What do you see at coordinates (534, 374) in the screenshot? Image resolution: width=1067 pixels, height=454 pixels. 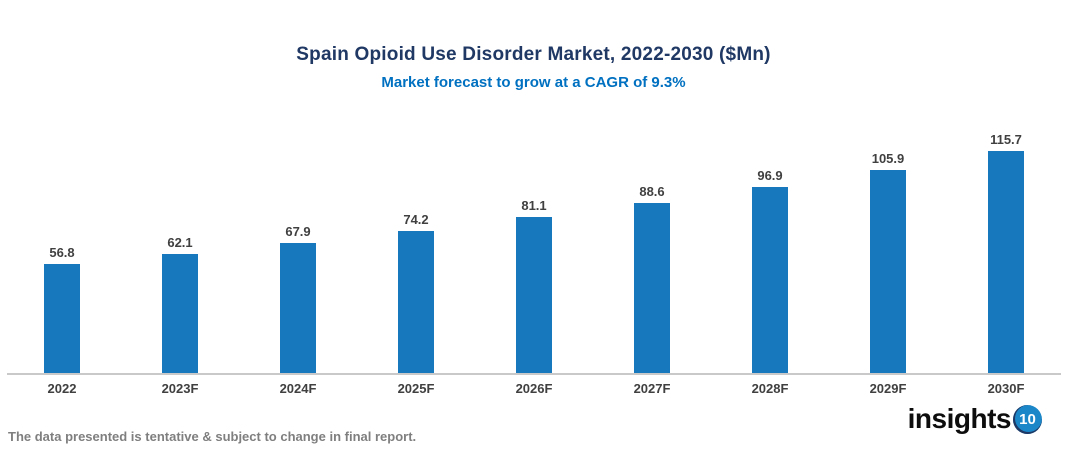 I see `x-axis-line` at bounding box center [534, 374].